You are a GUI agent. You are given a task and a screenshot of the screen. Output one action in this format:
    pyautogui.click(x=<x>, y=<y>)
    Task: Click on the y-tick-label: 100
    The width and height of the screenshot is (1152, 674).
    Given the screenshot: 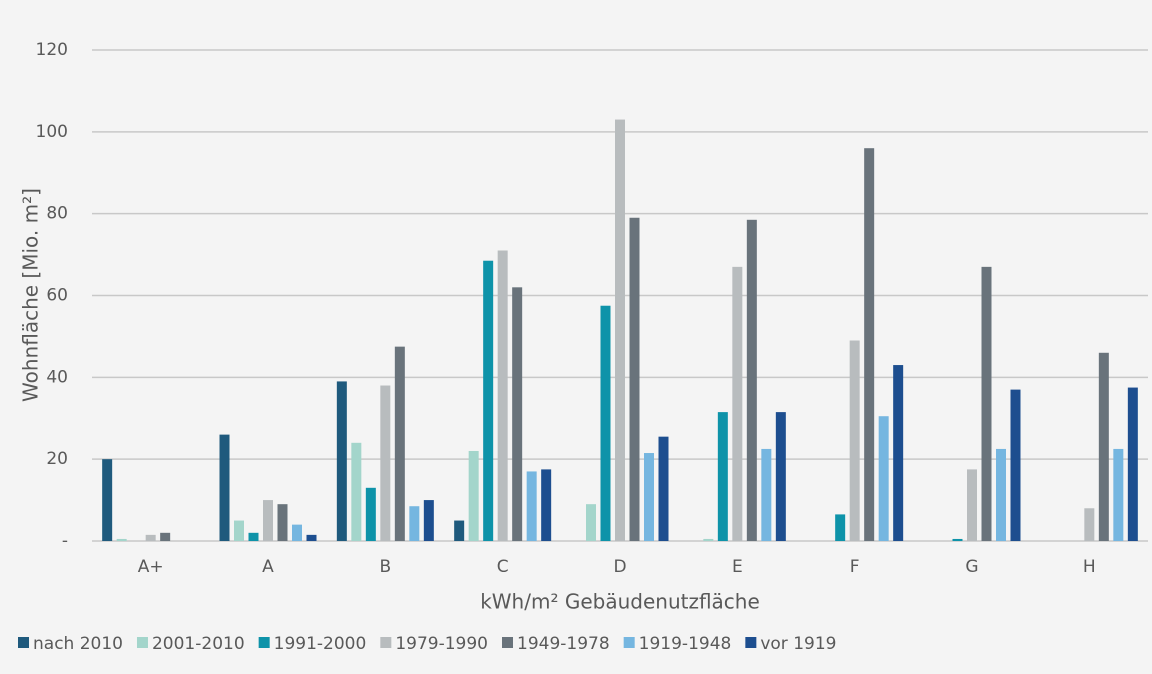 What is the action you would take?
    pyautogui.click(x=52, y=132)
    